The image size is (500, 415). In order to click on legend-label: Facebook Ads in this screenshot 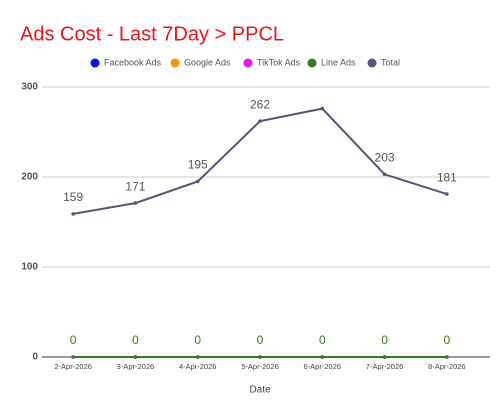, I will do `click(133, 62)`.